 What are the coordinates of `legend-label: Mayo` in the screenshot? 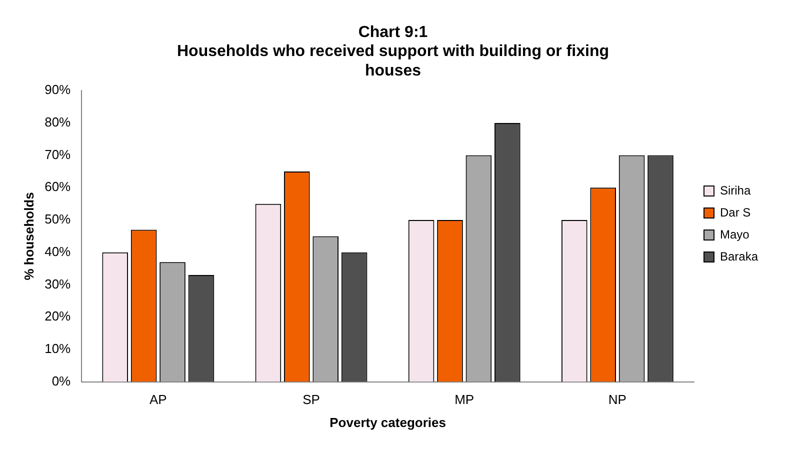 It's located at (735, 234).